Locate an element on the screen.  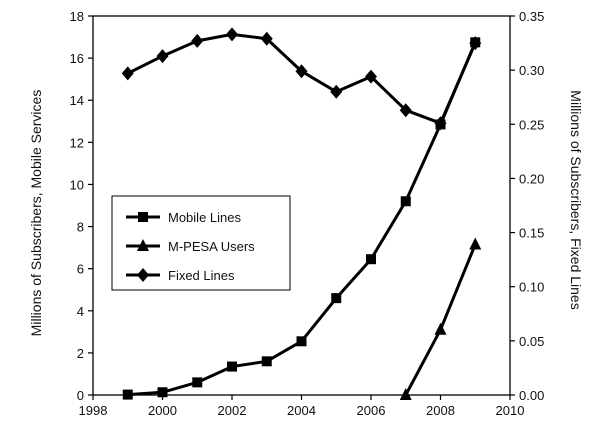
series-m-pesa-users is located at coordinates (440, 318).